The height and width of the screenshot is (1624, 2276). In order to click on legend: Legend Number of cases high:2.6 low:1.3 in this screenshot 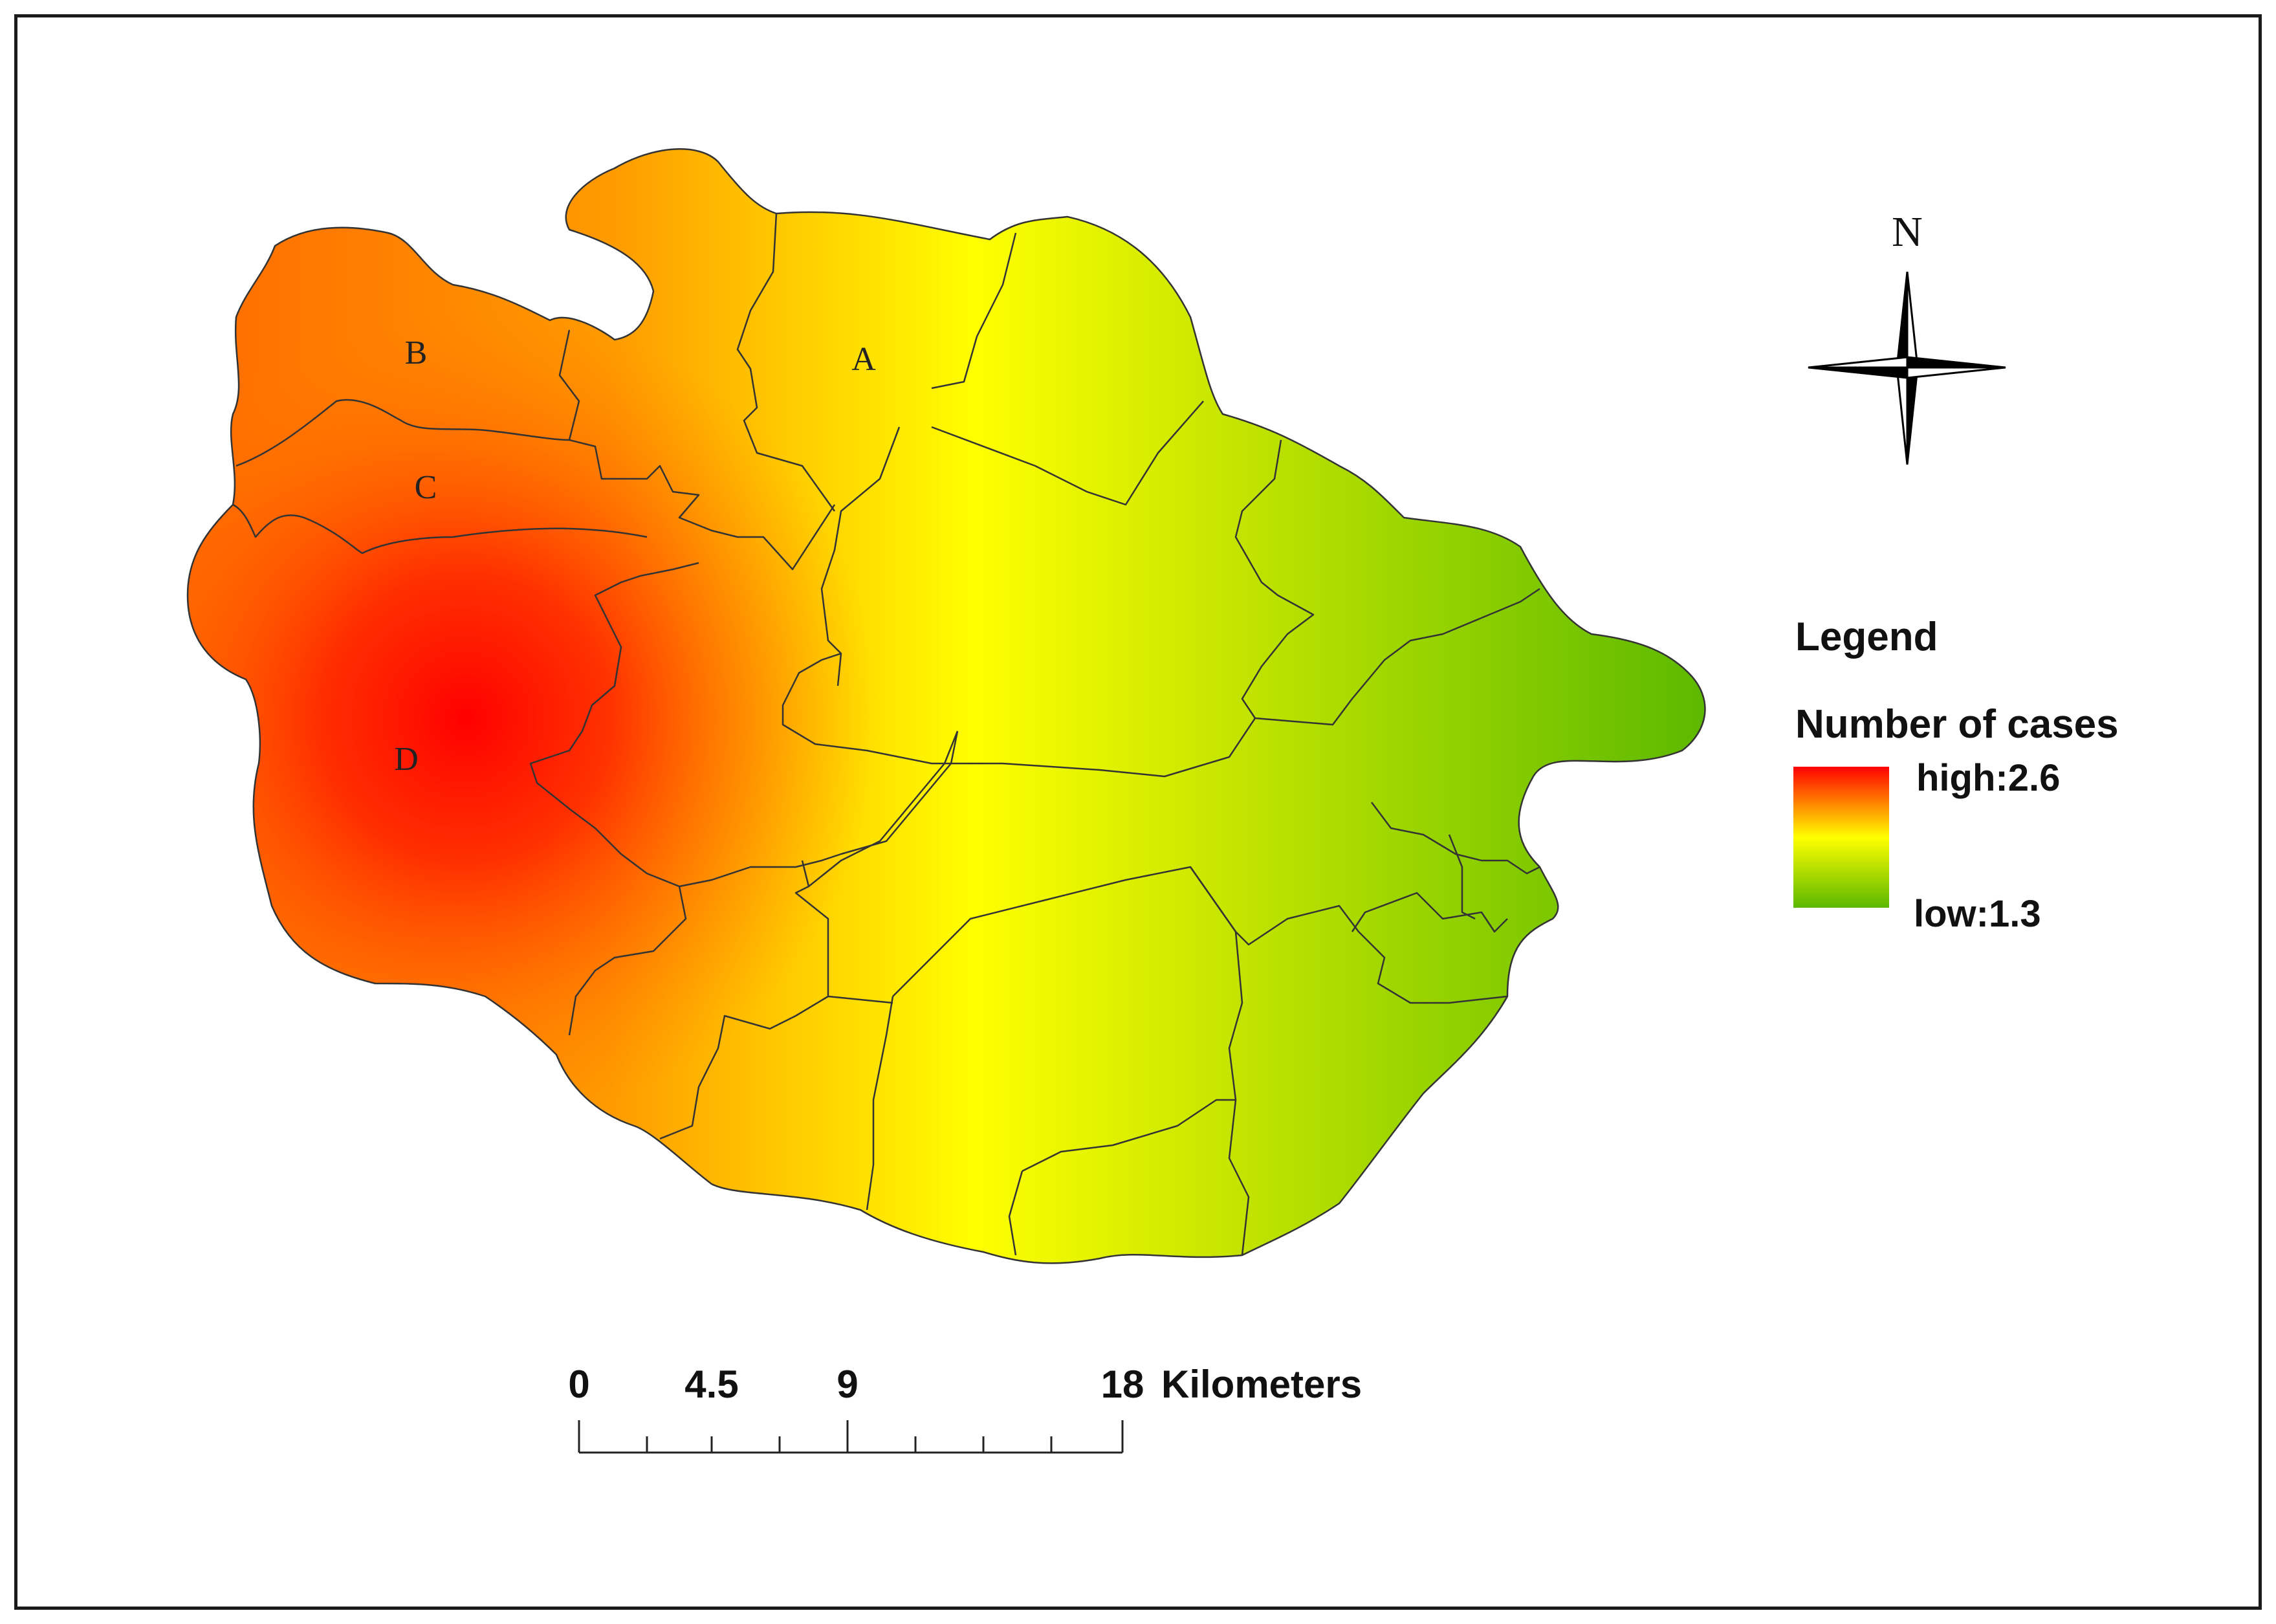, I will do `click(1956, 775)`.